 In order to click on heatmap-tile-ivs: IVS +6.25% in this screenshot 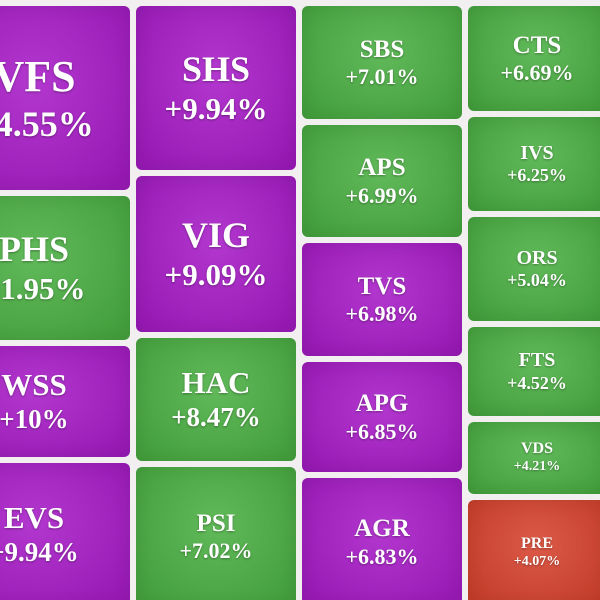, I will do `click(534, 164)`.